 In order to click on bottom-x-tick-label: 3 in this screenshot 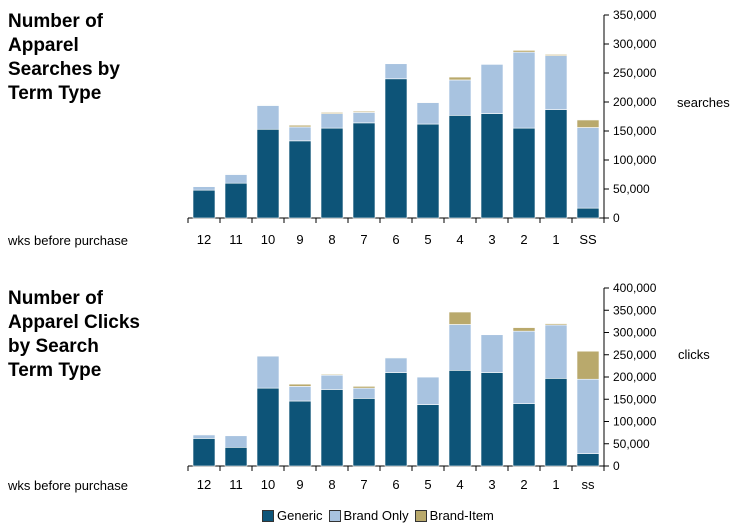, I will do `click(491, 484)`.